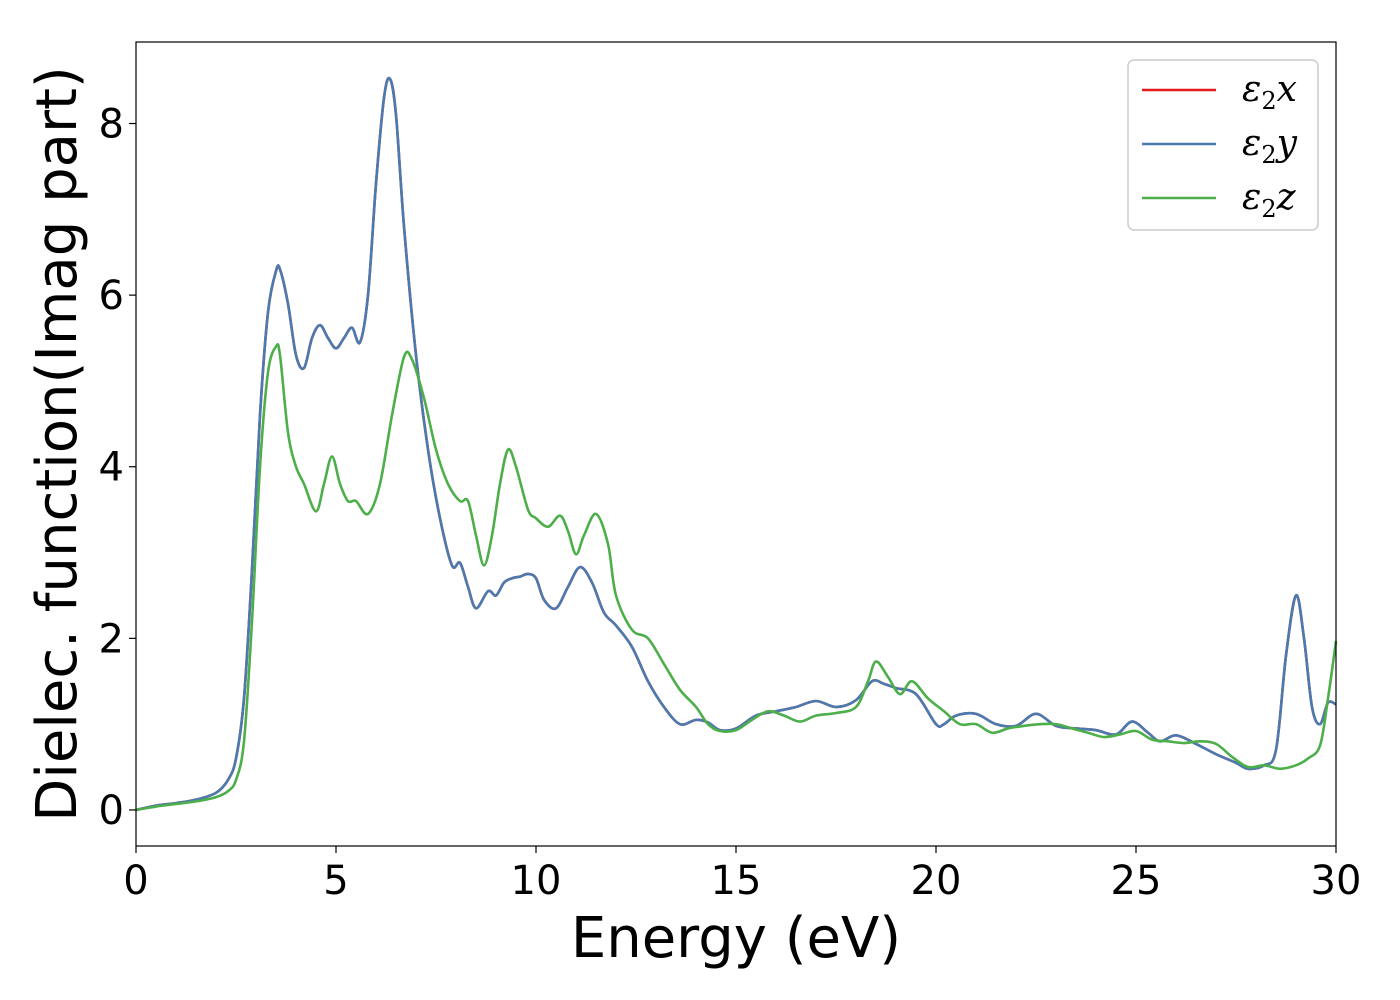 This screenshot has height=1000, width=1400. Describe the element at coordinates (1270, 146) in the screenshot. I see `legend-label-y: ε2y` at that location.